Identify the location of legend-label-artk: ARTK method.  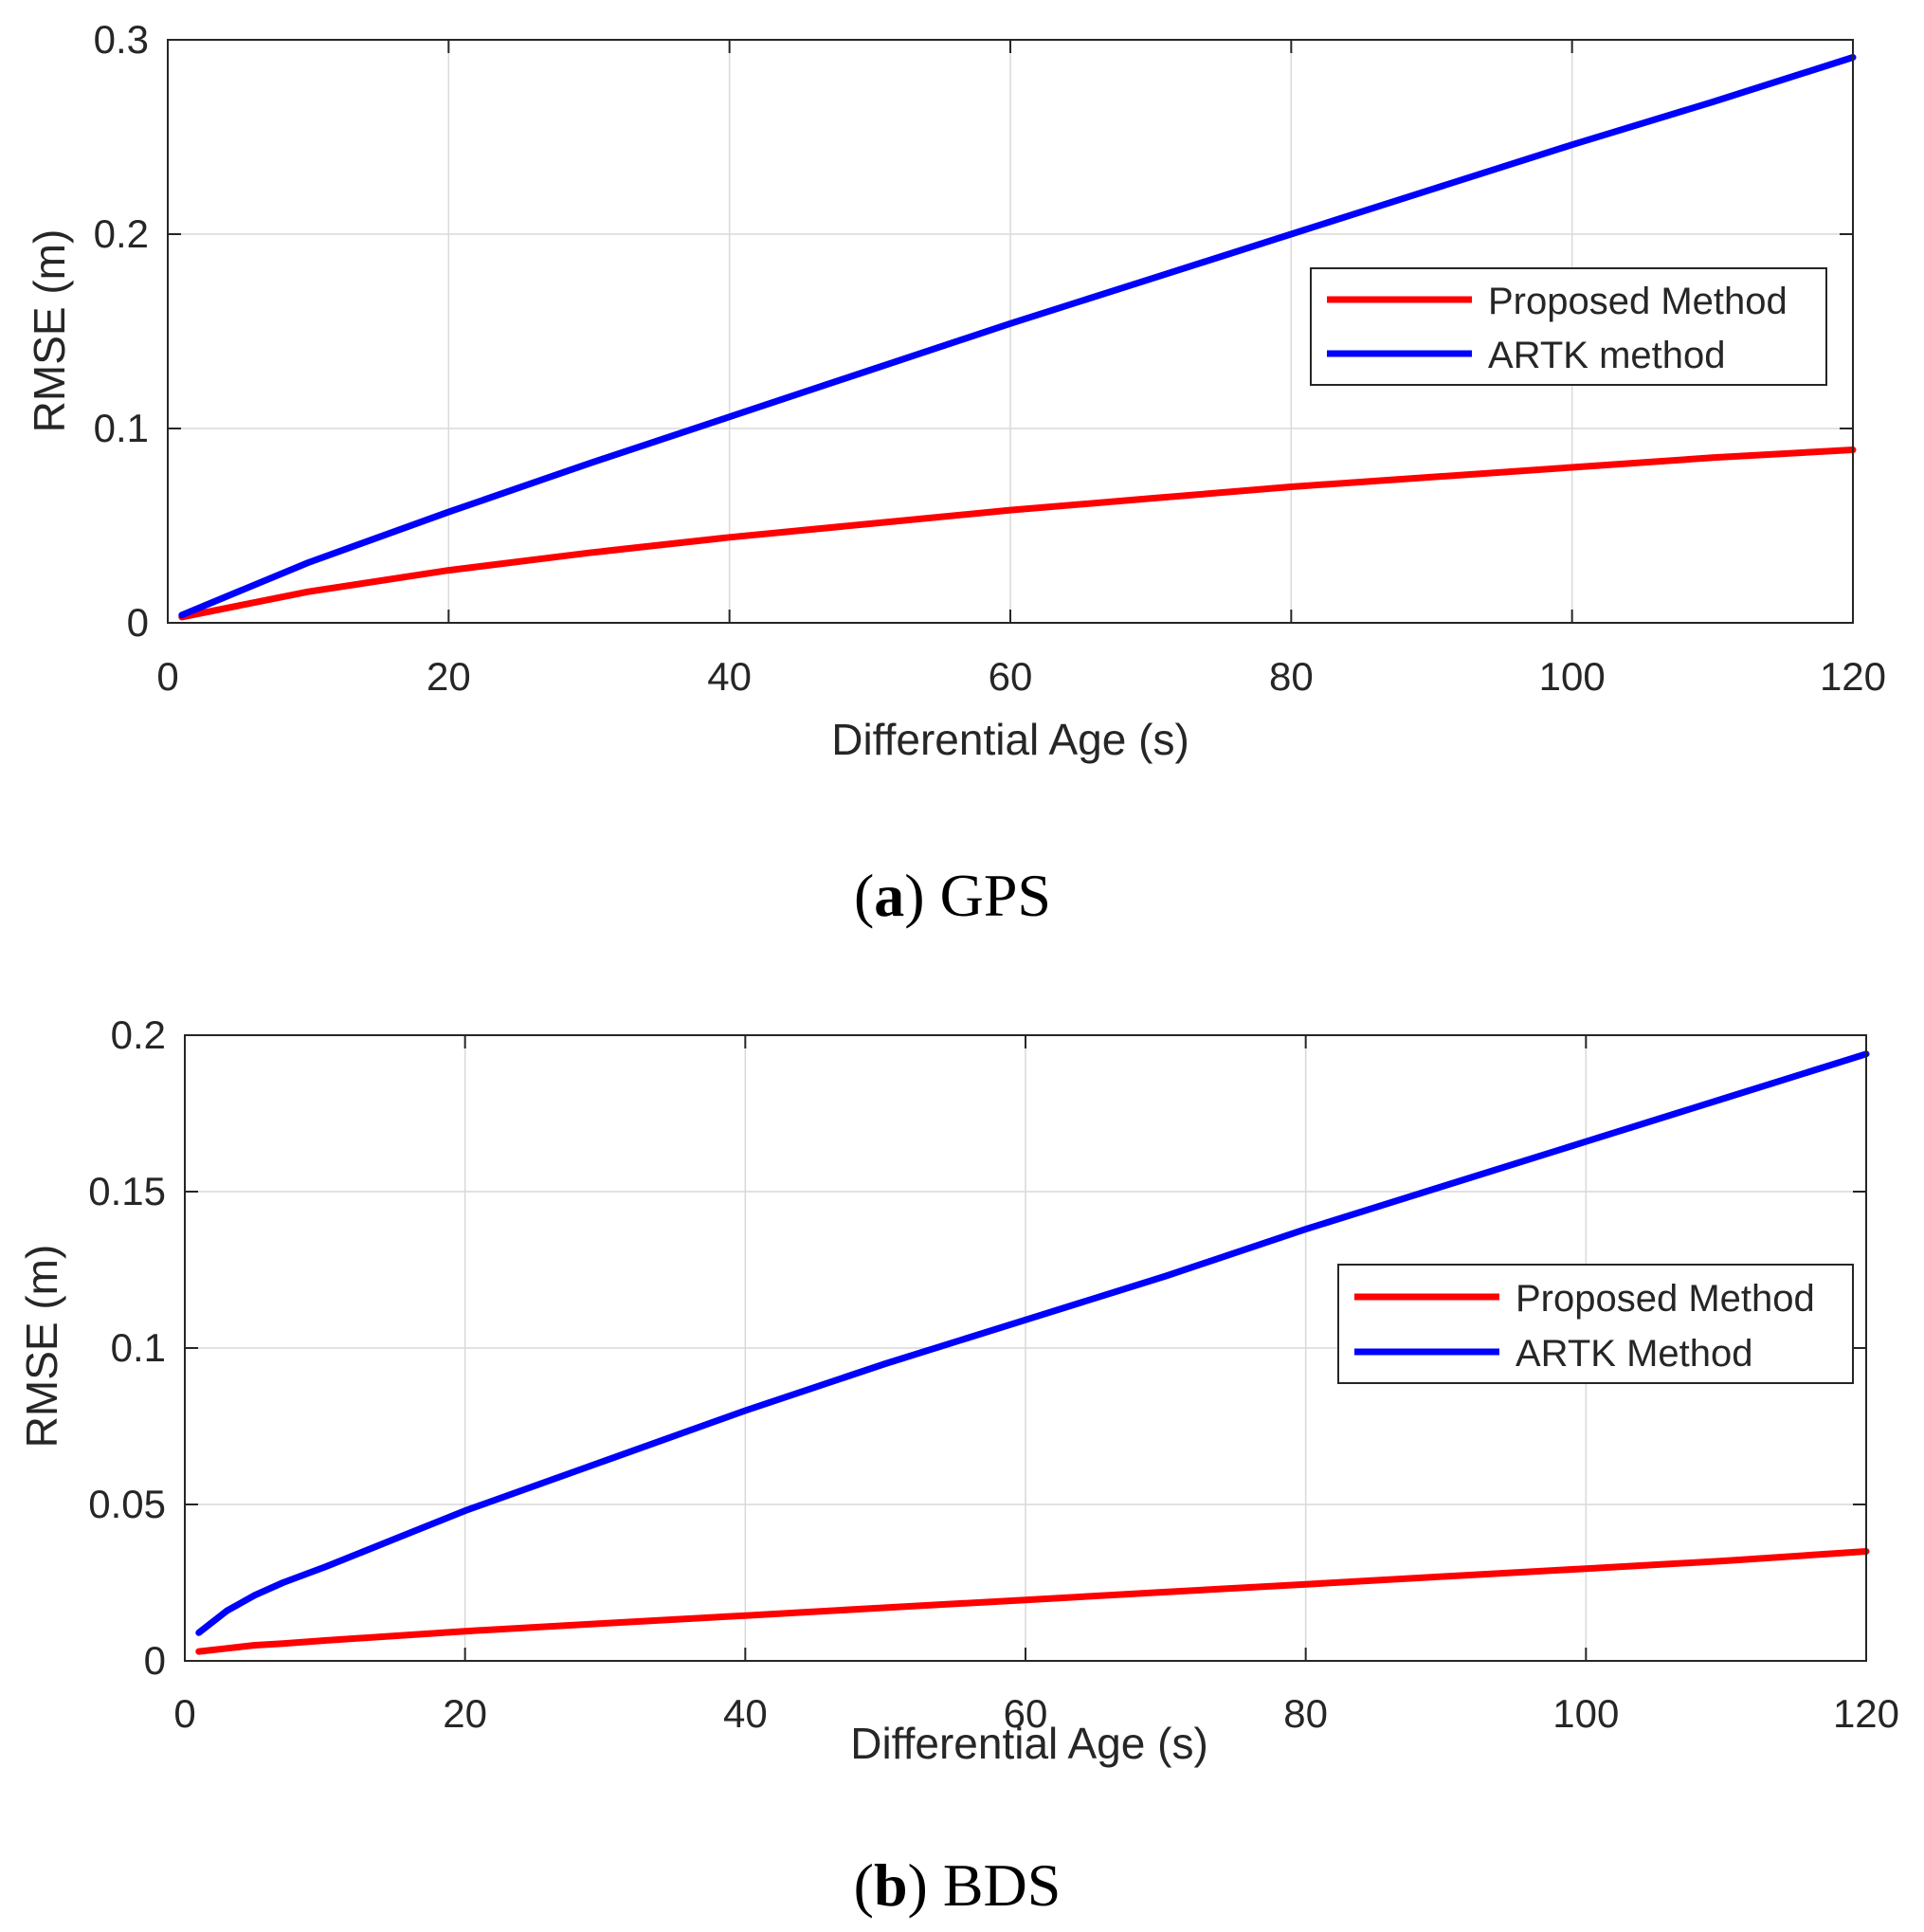
(1607, 356).